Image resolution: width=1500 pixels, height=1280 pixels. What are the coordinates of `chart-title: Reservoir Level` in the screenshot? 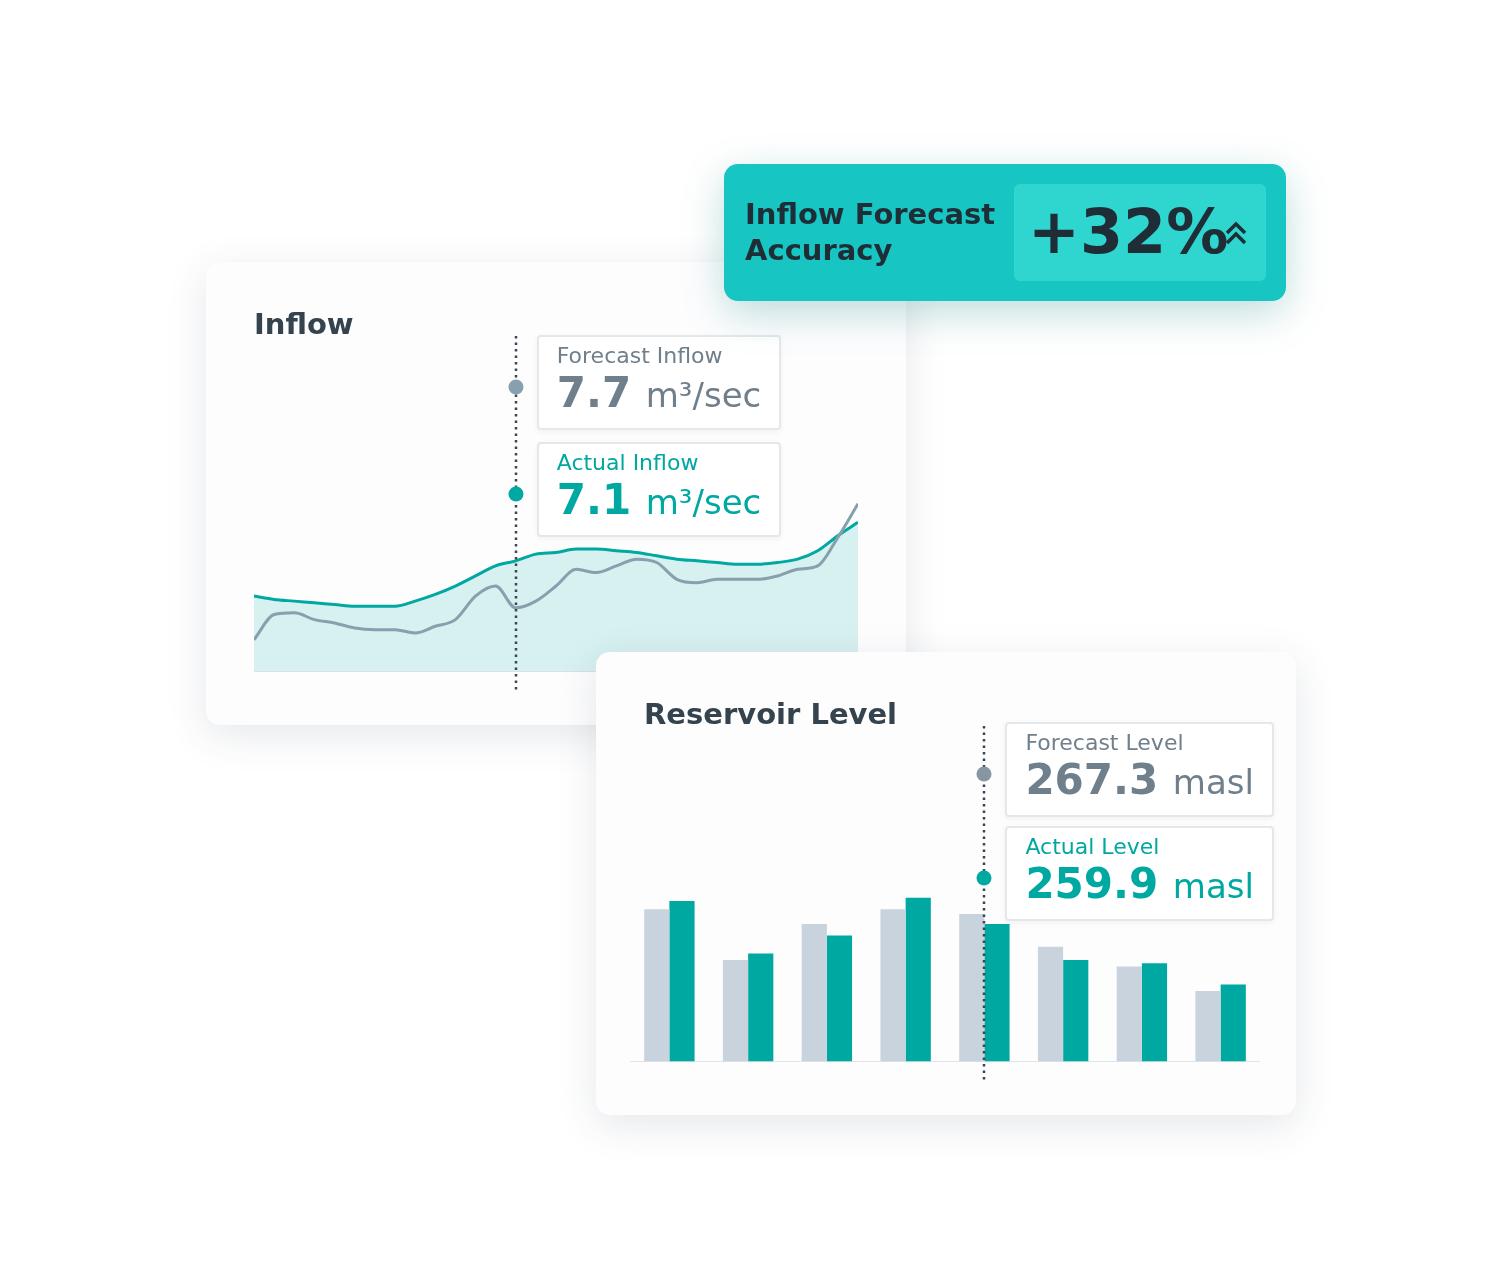 It's located at (771, 714).